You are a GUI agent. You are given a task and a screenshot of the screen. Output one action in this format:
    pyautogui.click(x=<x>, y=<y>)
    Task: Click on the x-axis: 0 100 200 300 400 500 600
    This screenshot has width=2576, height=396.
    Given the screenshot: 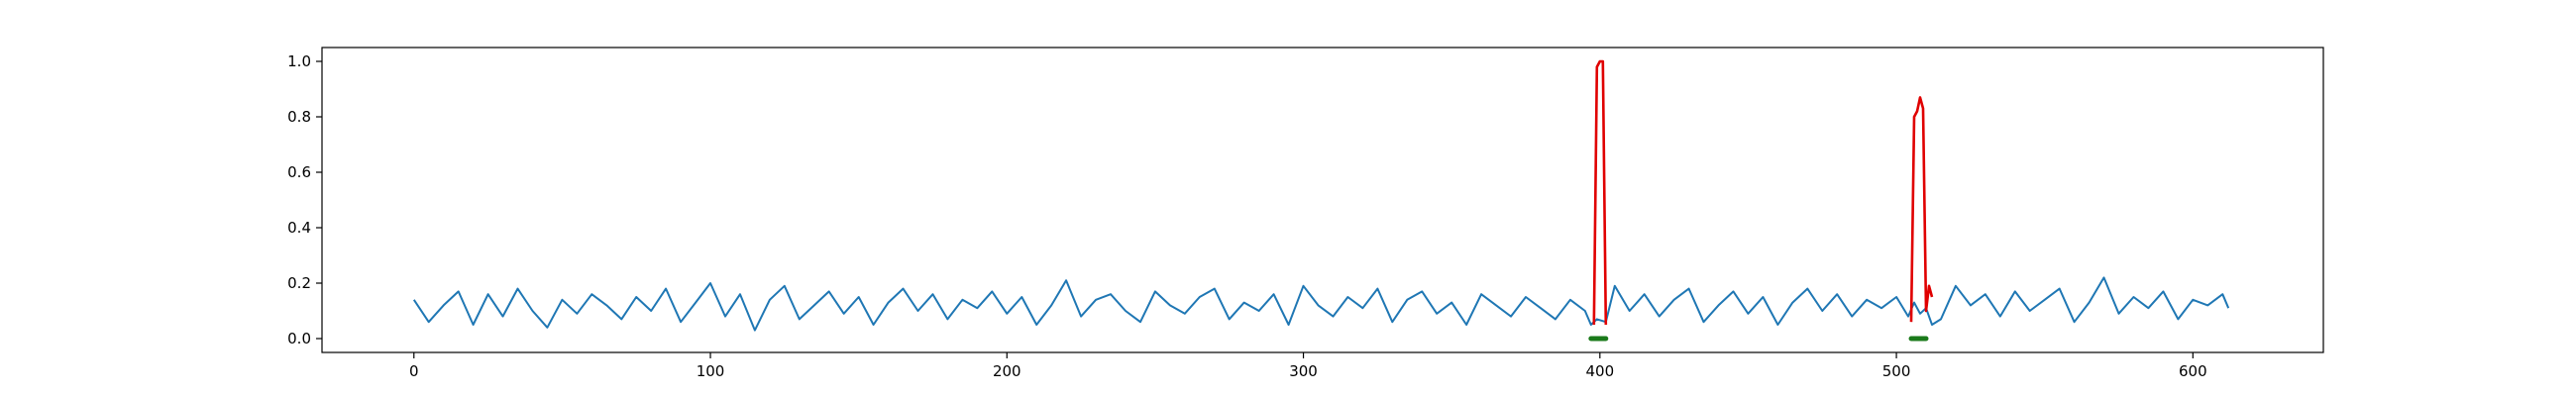 What is the action you would take?
    pyautogui.click(x=1308, y=366)
    